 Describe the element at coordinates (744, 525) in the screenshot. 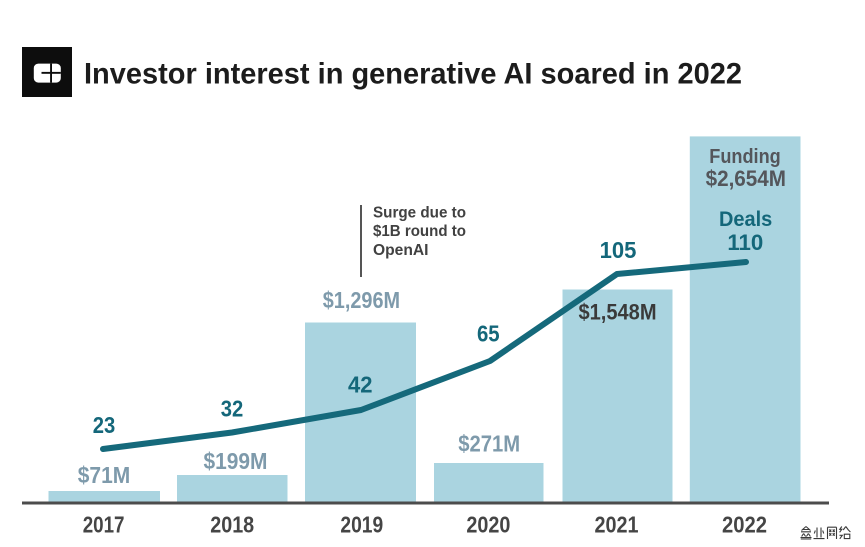

I see `svg-text: 2022` at that location.